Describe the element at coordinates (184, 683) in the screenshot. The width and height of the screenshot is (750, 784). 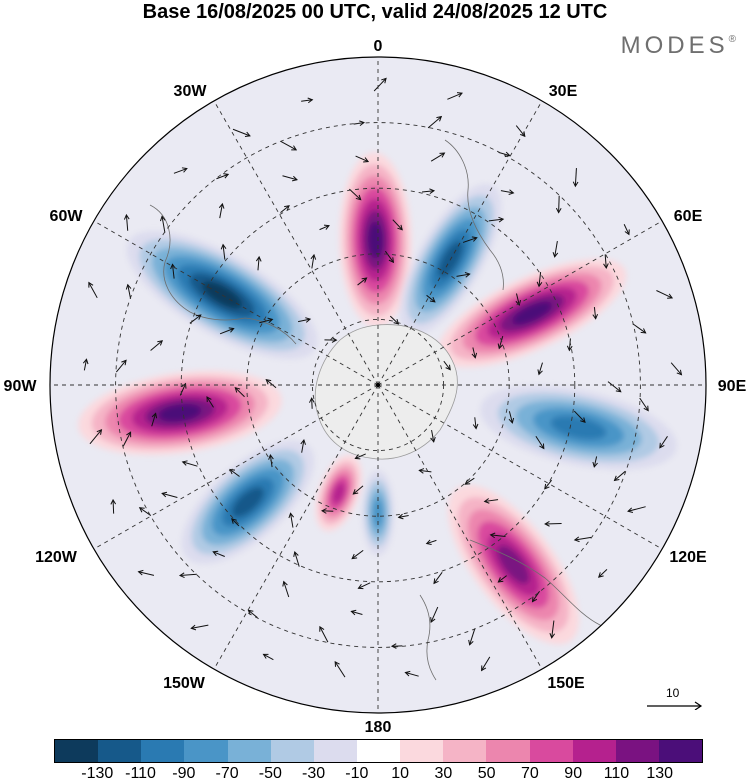
I see `lon-label-150w: 150W` at that location.